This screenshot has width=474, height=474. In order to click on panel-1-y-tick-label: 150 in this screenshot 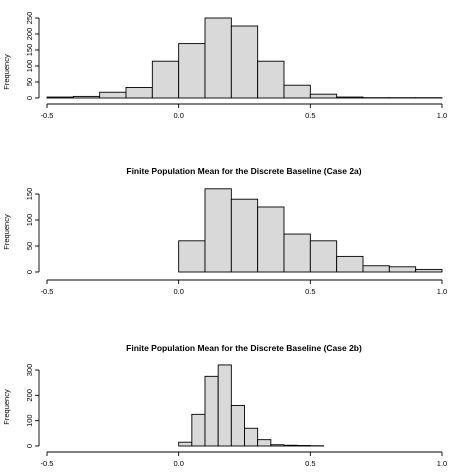, I will do `click(29, 50)`.